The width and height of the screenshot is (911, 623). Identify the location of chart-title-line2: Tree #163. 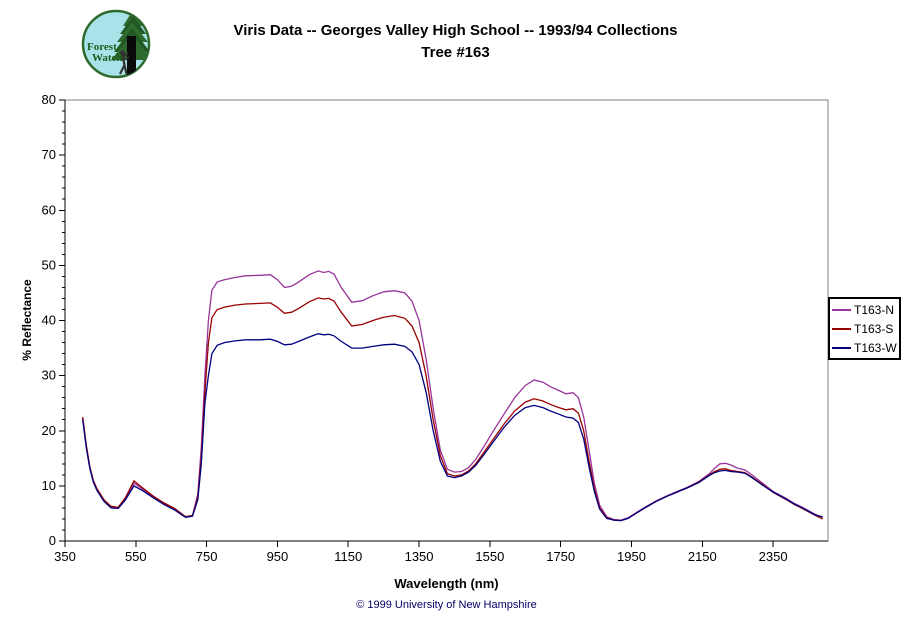
(455, 52).